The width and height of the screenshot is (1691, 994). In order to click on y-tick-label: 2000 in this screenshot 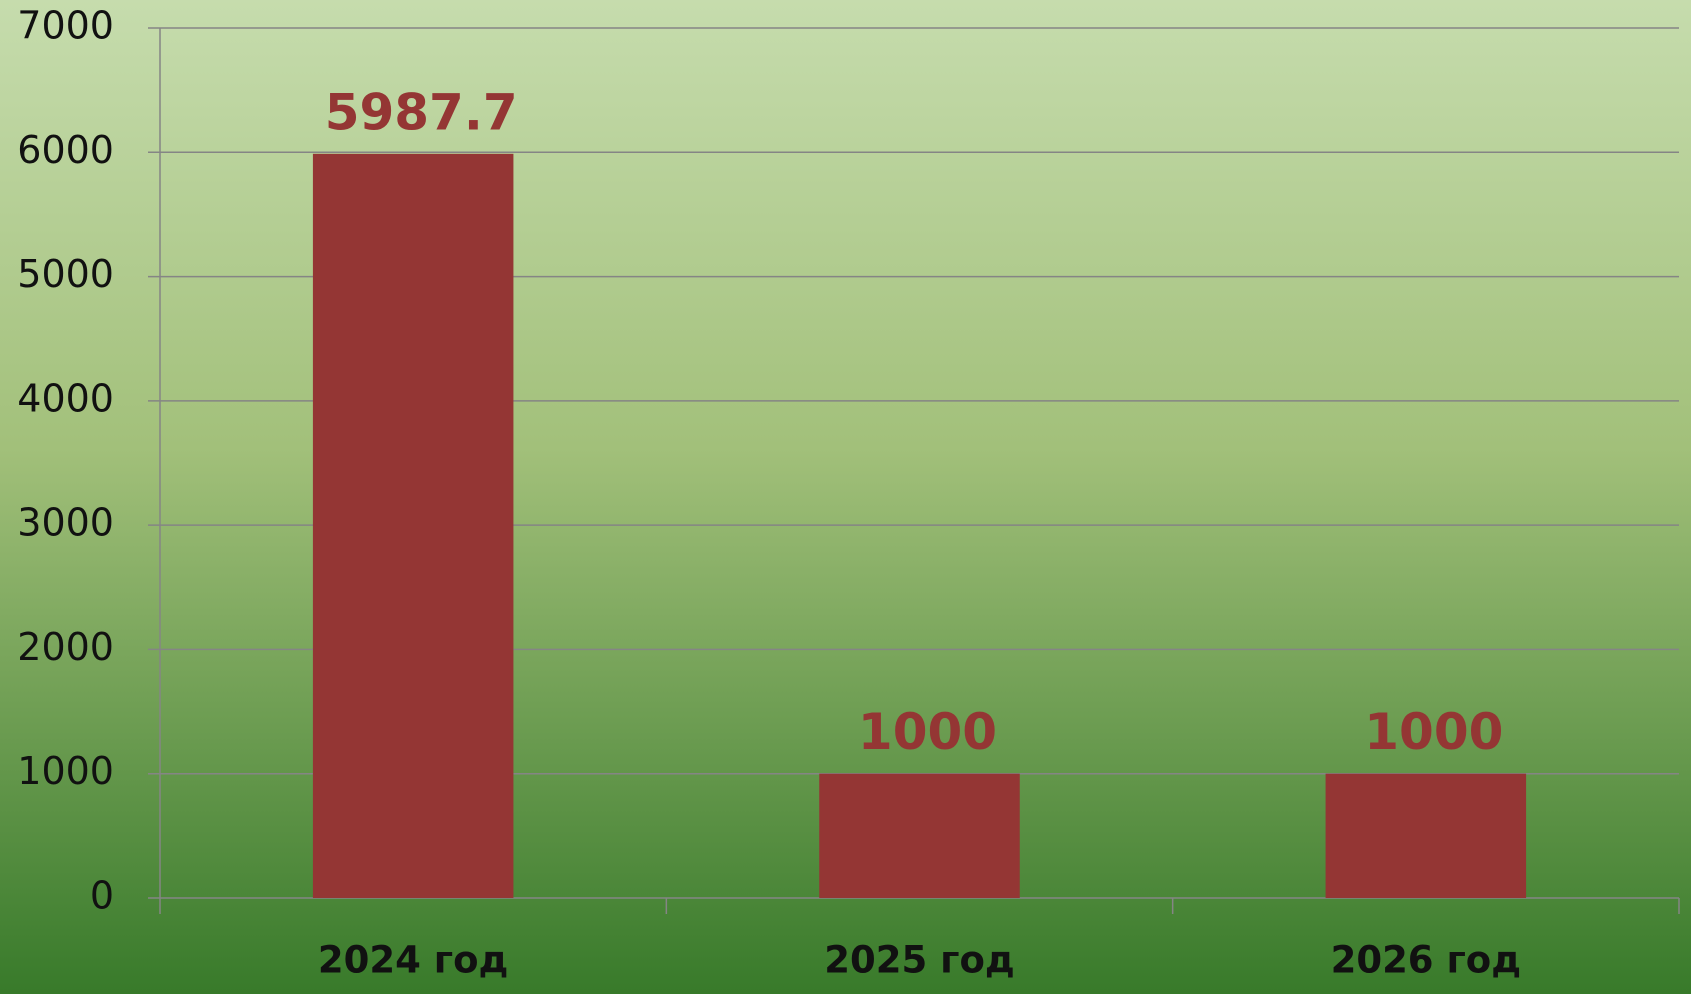, I will do `click(65, 647)`.